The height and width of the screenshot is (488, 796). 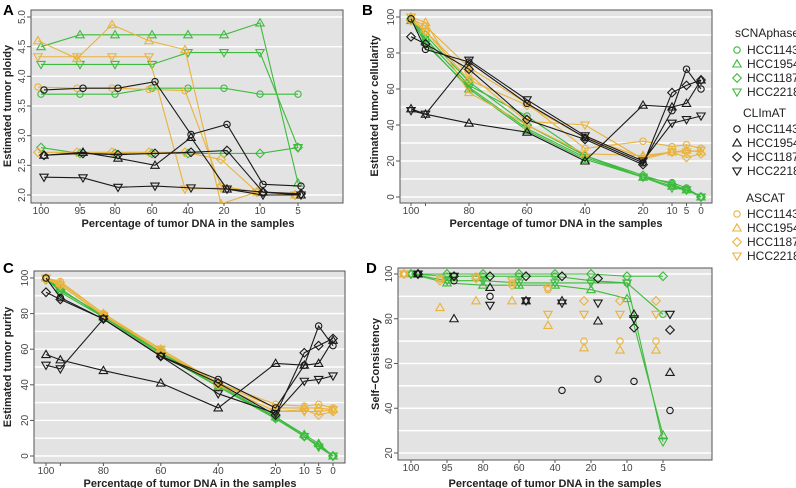 What do you see at coordinates (333, 471) in the screenshot?
I see `x-tick-label: 0` at bounding box center [333, 471].